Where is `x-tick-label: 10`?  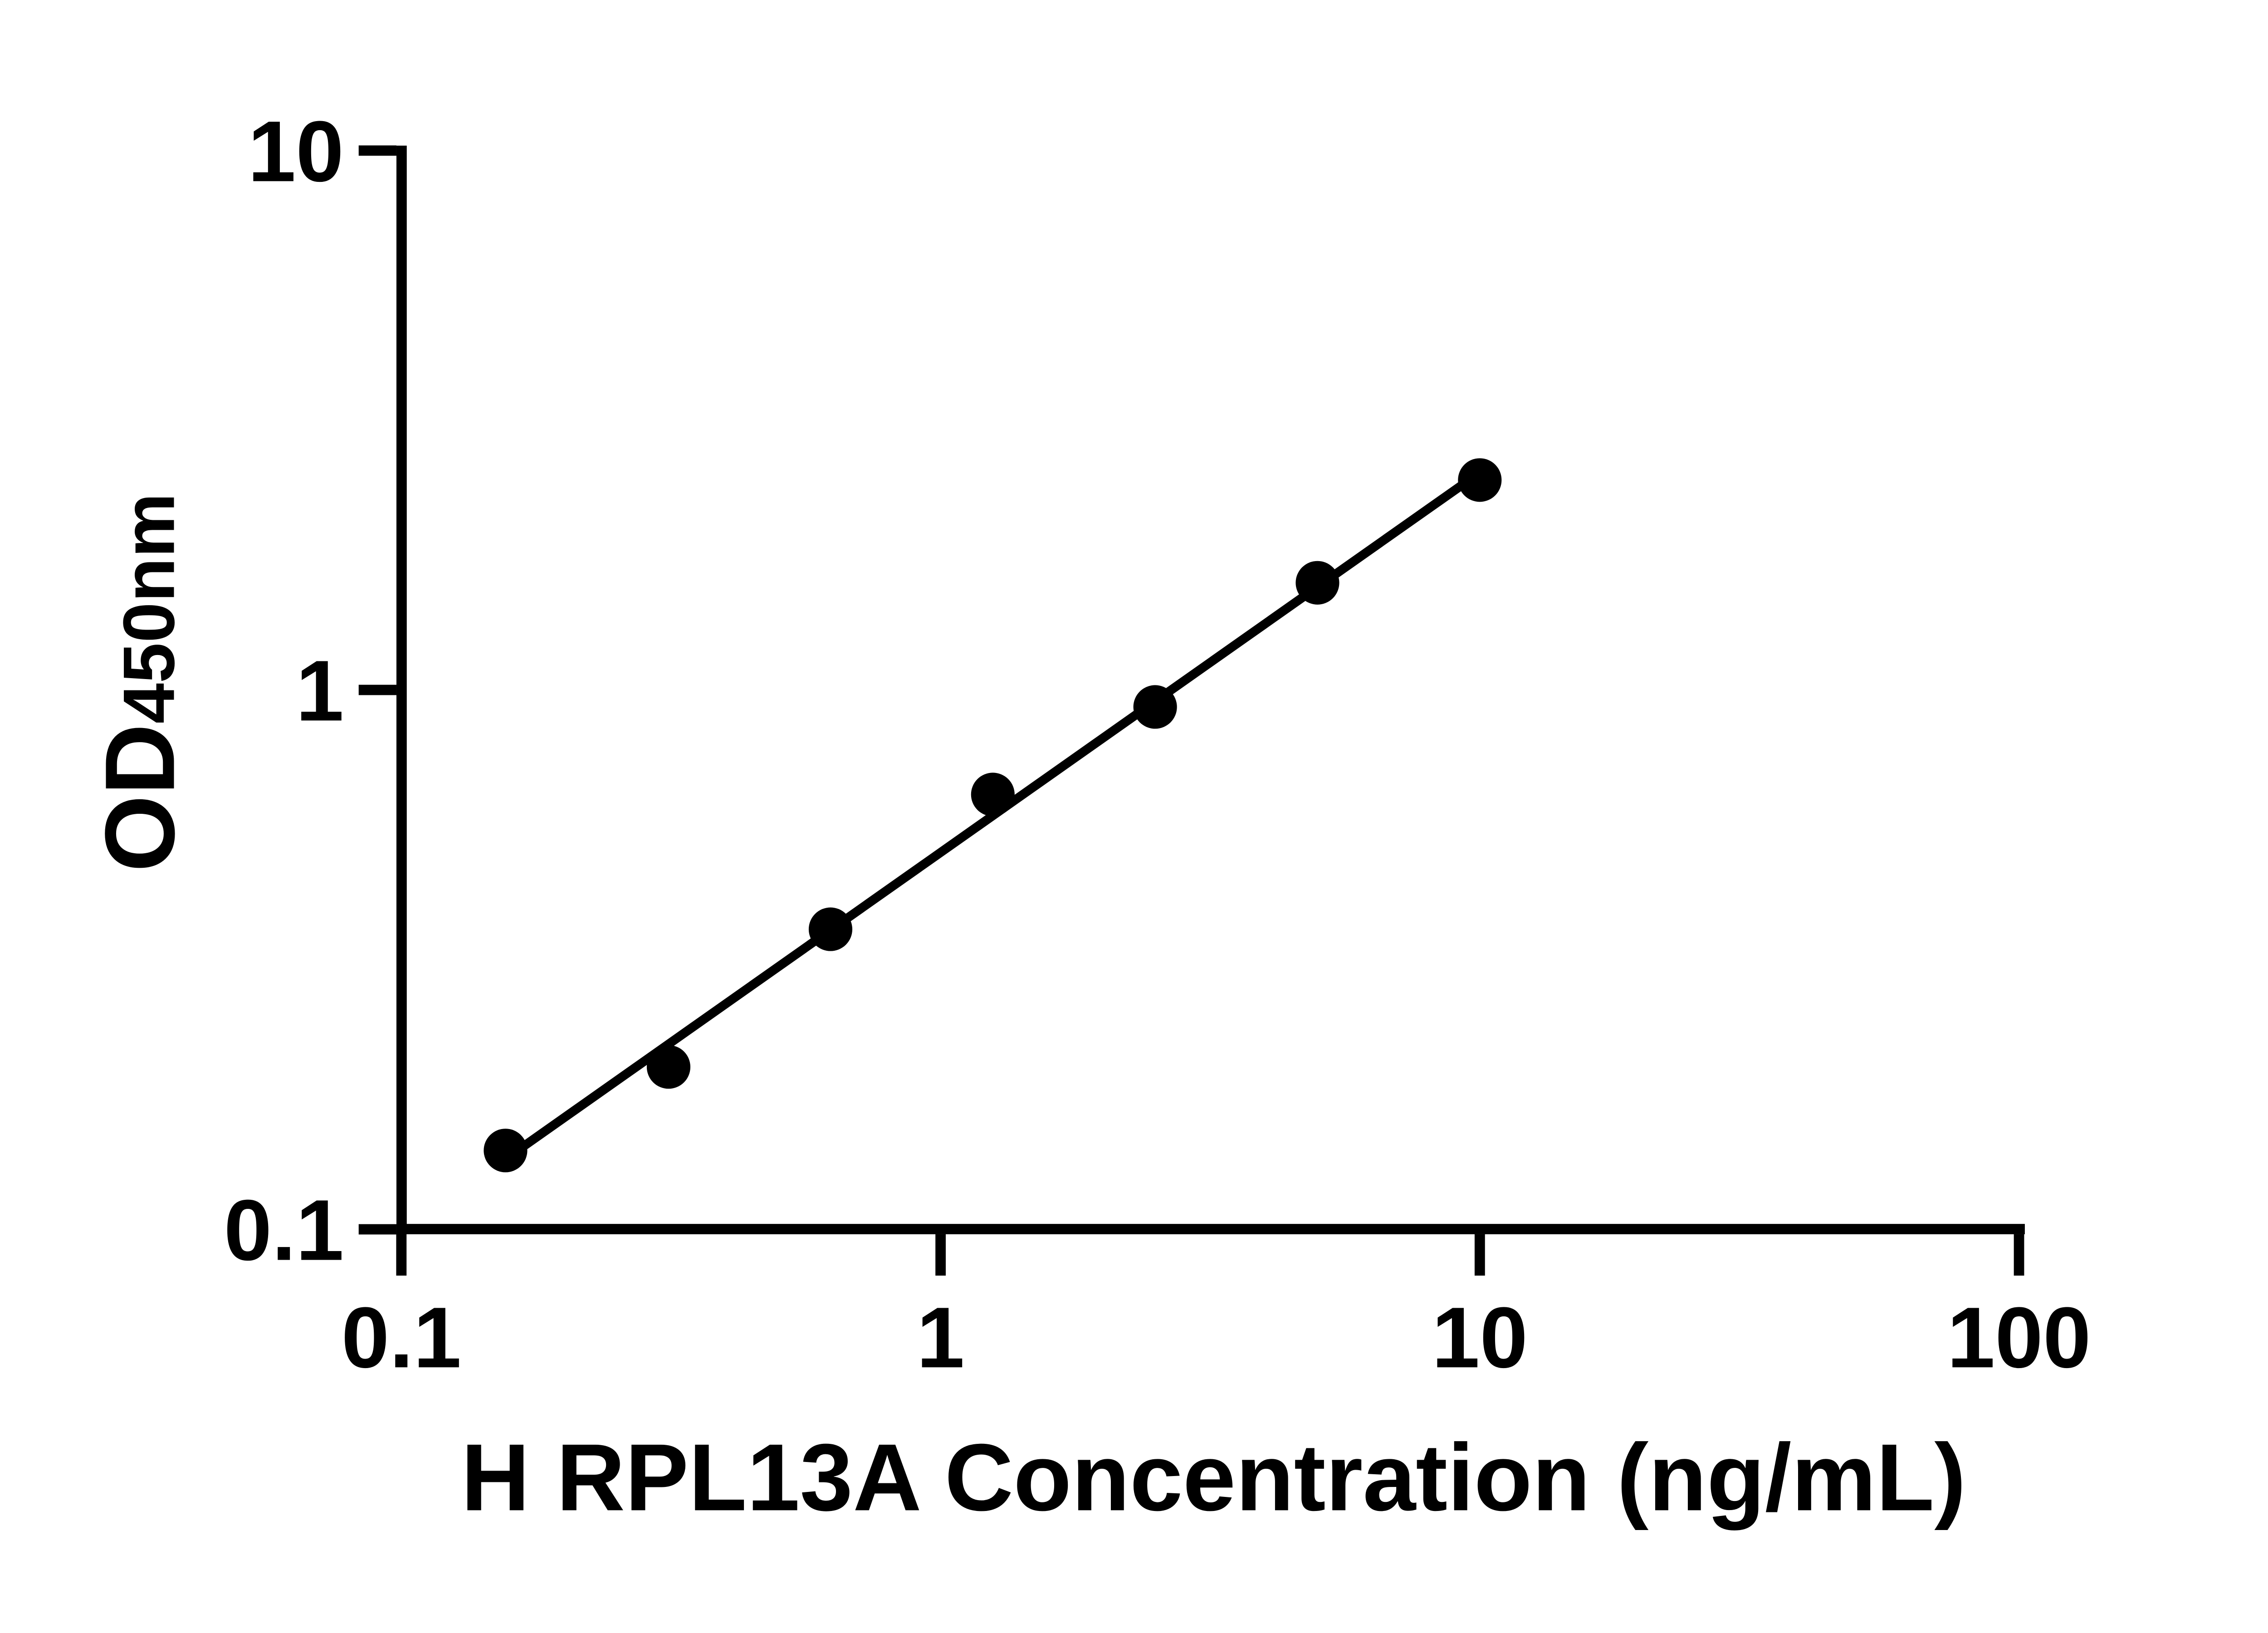 x-tick-label: 10 is located at coordinates (1480, 1338).